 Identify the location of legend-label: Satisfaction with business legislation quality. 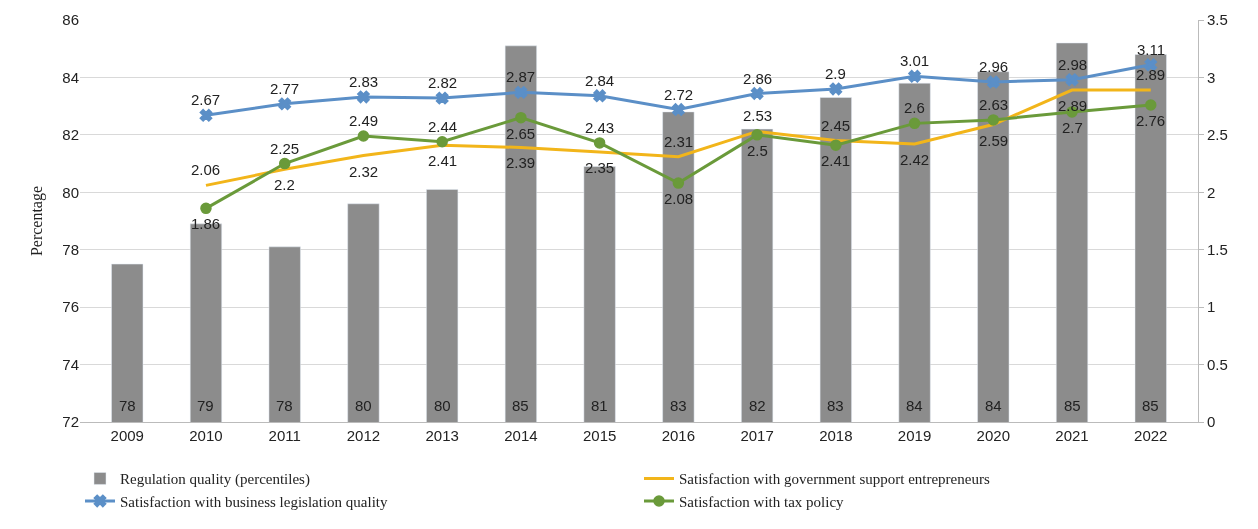
(254, 501).